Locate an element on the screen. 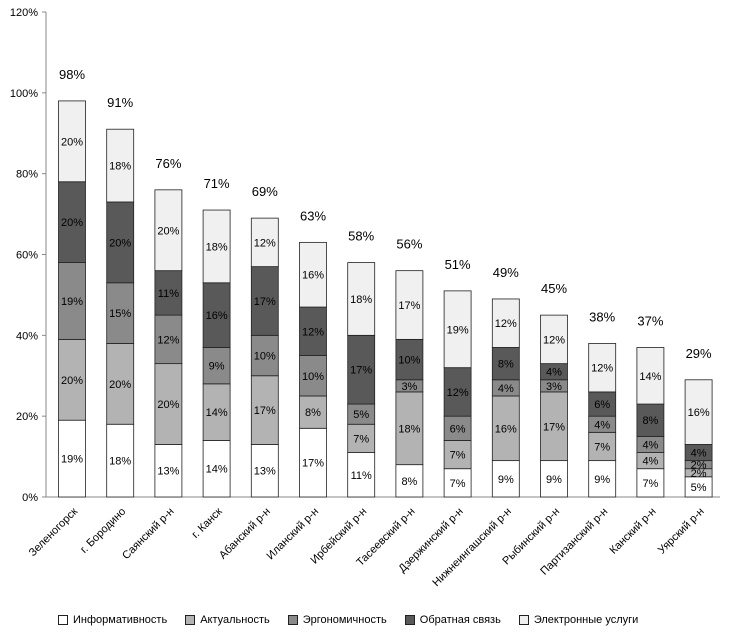 The width and height of the screenshot is (745, 639). legend-item: Актуальность is located at coordinates (227, 620).